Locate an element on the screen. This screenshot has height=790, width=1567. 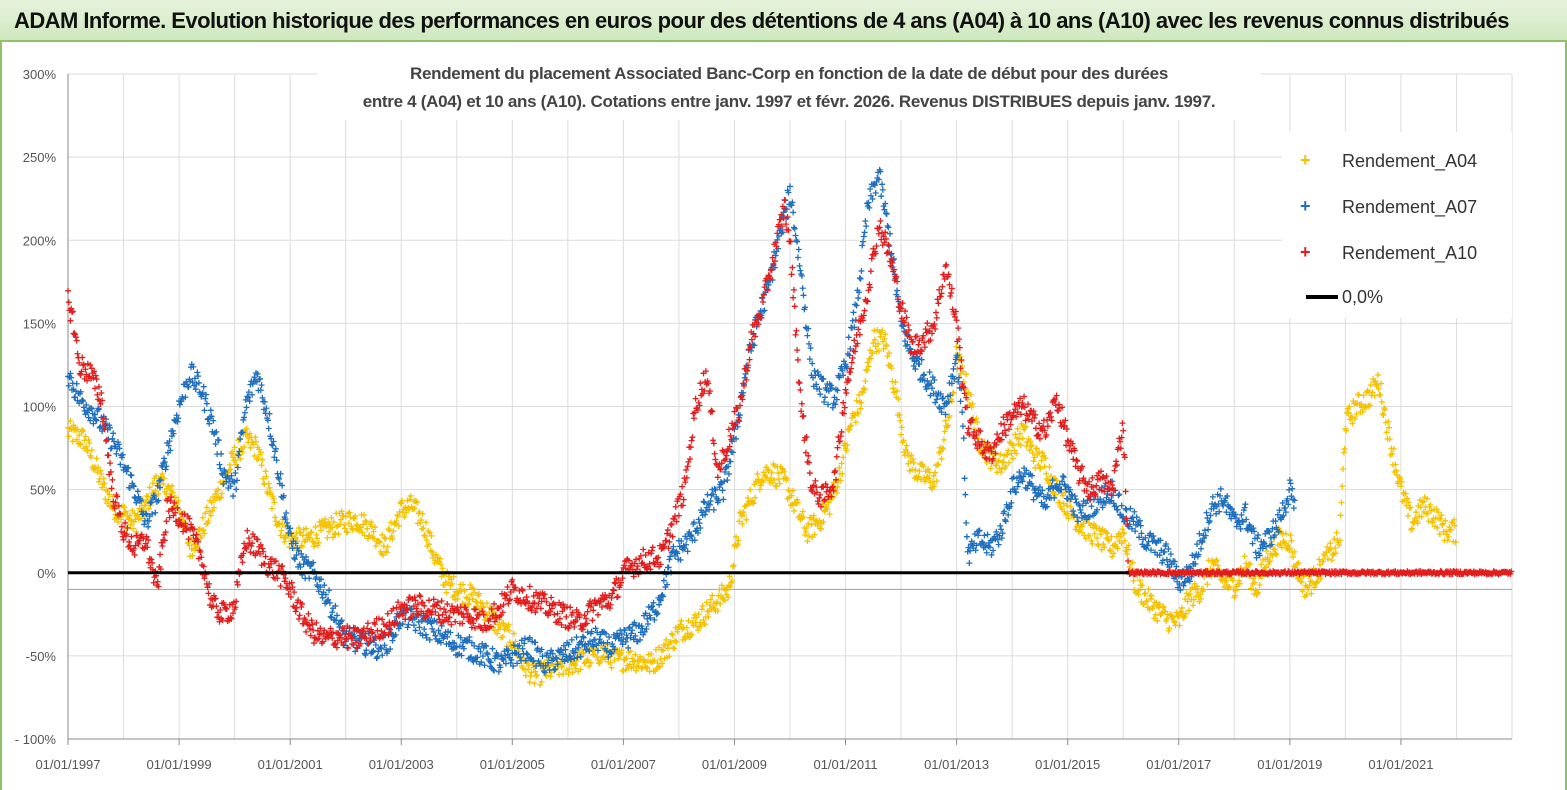
x-tick-label: 01/01/2005 is located at coordinates (512, 764).